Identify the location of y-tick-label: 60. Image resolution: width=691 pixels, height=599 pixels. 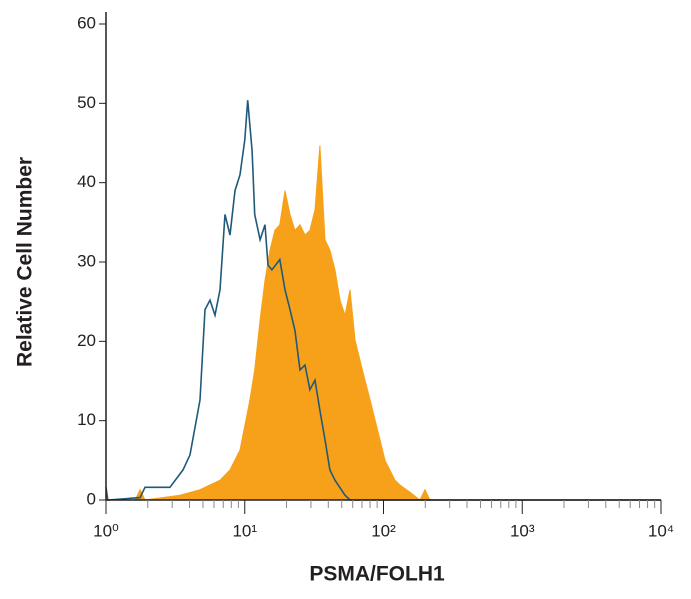
(86, 22).